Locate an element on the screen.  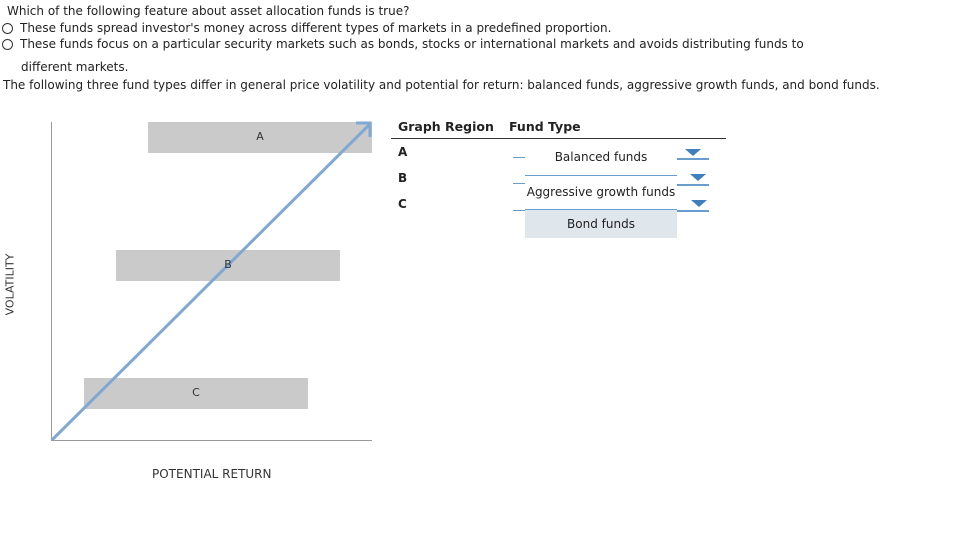
answer-slot-1-line is located at coordinates (519, 157).